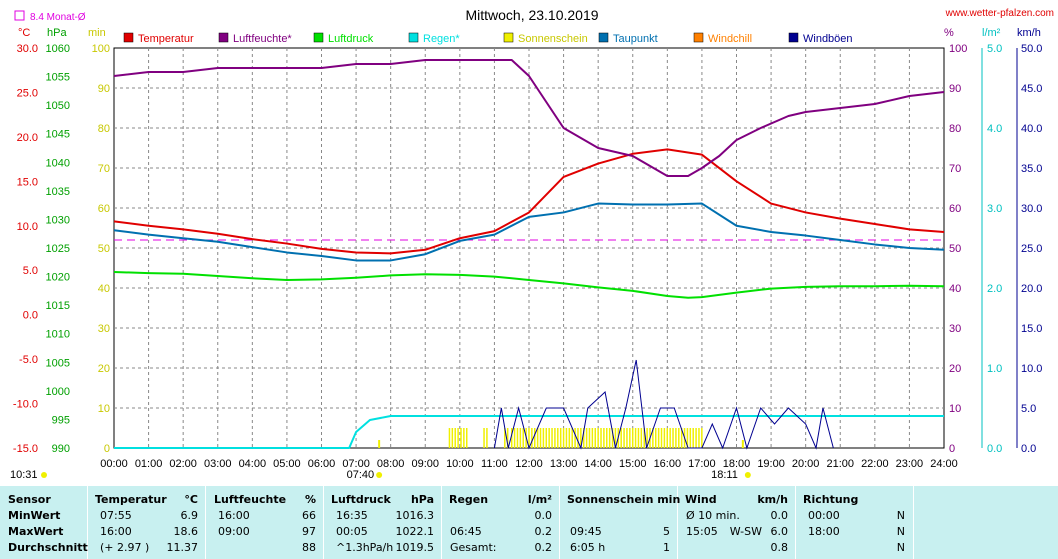 This screenshot has width=1058, height=559. I want to click on temp-time: 16:00, so click(116, 531).